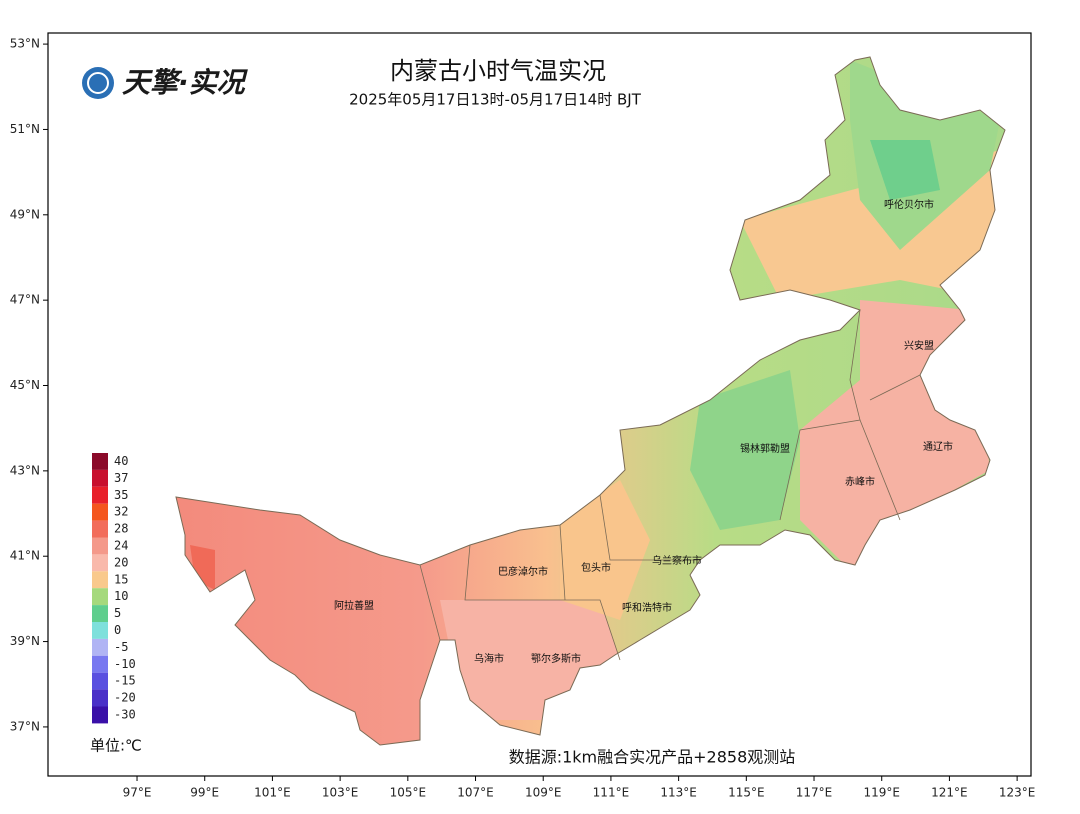 This screenshot has height=814, width=1080. Describe the element at coordinates (121, 478) in the screenshot. I see `legend-label: 37` at that location.